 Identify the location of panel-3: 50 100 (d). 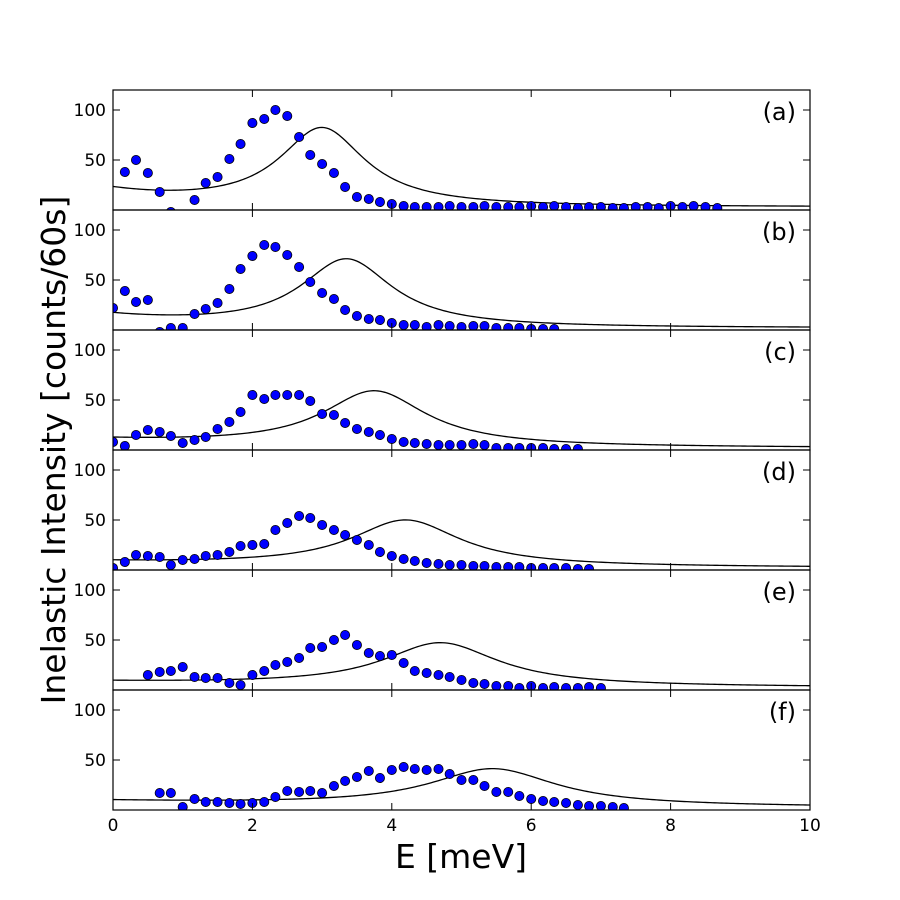
(442, 510).